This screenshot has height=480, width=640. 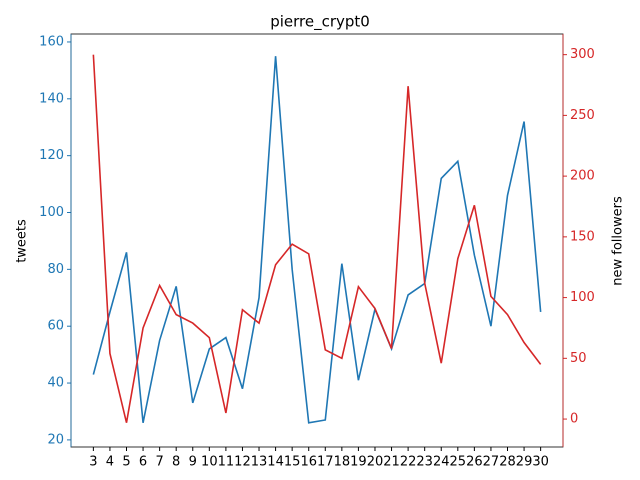 What do you see at coordinates (143, 462) in the screenshot?
I see `x-tick-label: 6` at bounding box center [143, 462].